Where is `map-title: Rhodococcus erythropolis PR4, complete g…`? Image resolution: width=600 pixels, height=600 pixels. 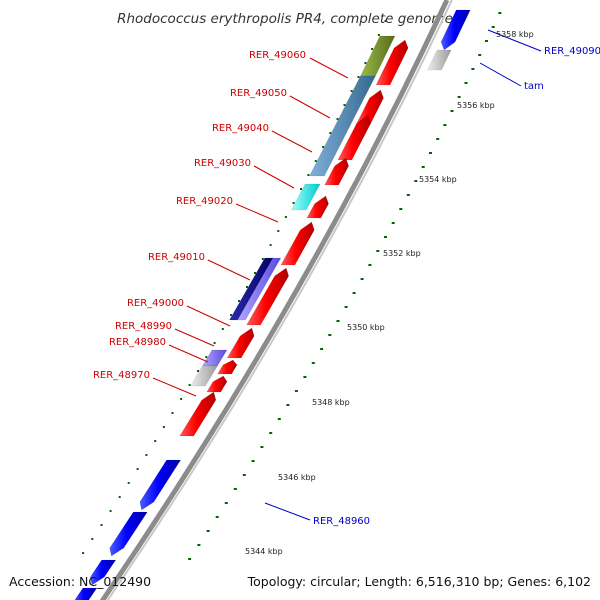 map-title: Rhodococcus erythropolis PR4, complete g… is located at coordinates (285, 19).